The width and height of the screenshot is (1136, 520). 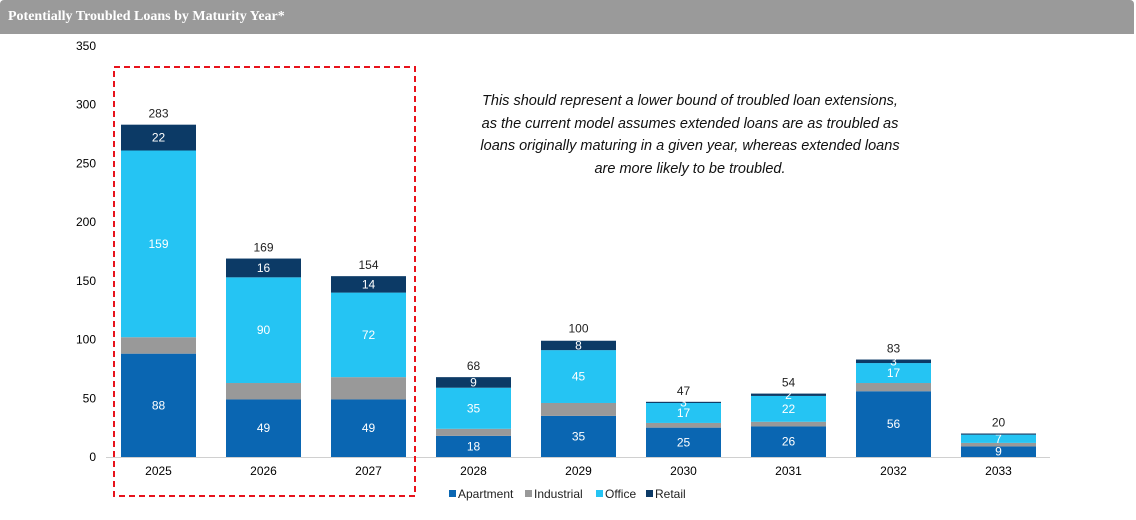 What do you see at coordinates (578, 329) in the screenshot?
I see `total-label: 100` at bounding box center [578, 329].